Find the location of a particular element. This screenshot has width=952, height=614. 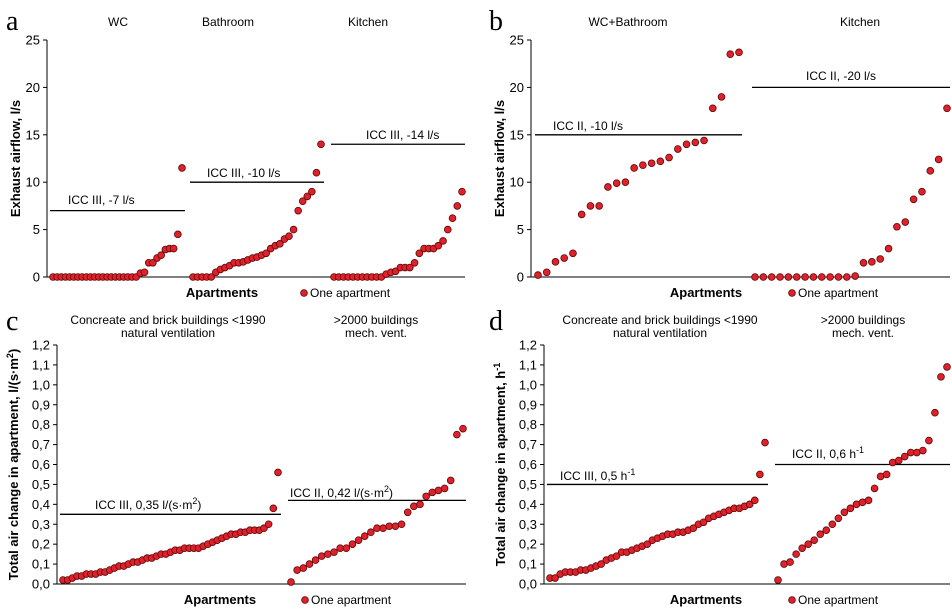

reference-label: ICC III, -10 l/s is located at coordinates (243, 173).